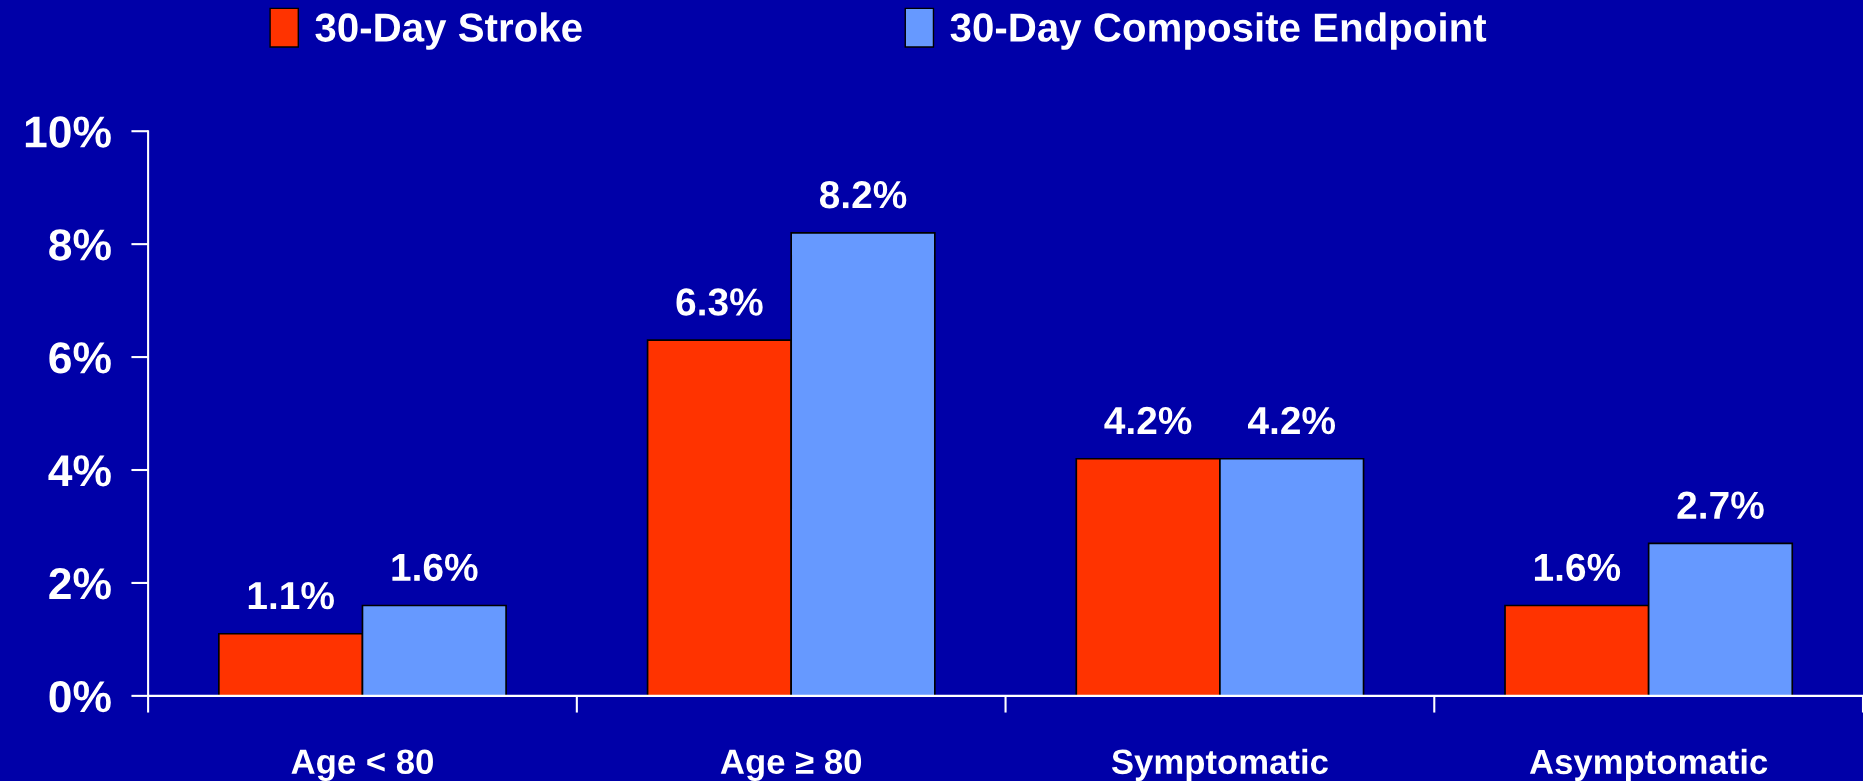 The width and height of the screenshot is (1863, 781). Describe the element at coordinates (719, 302) in the screenshot. I see `text: 6.3%` at that location.